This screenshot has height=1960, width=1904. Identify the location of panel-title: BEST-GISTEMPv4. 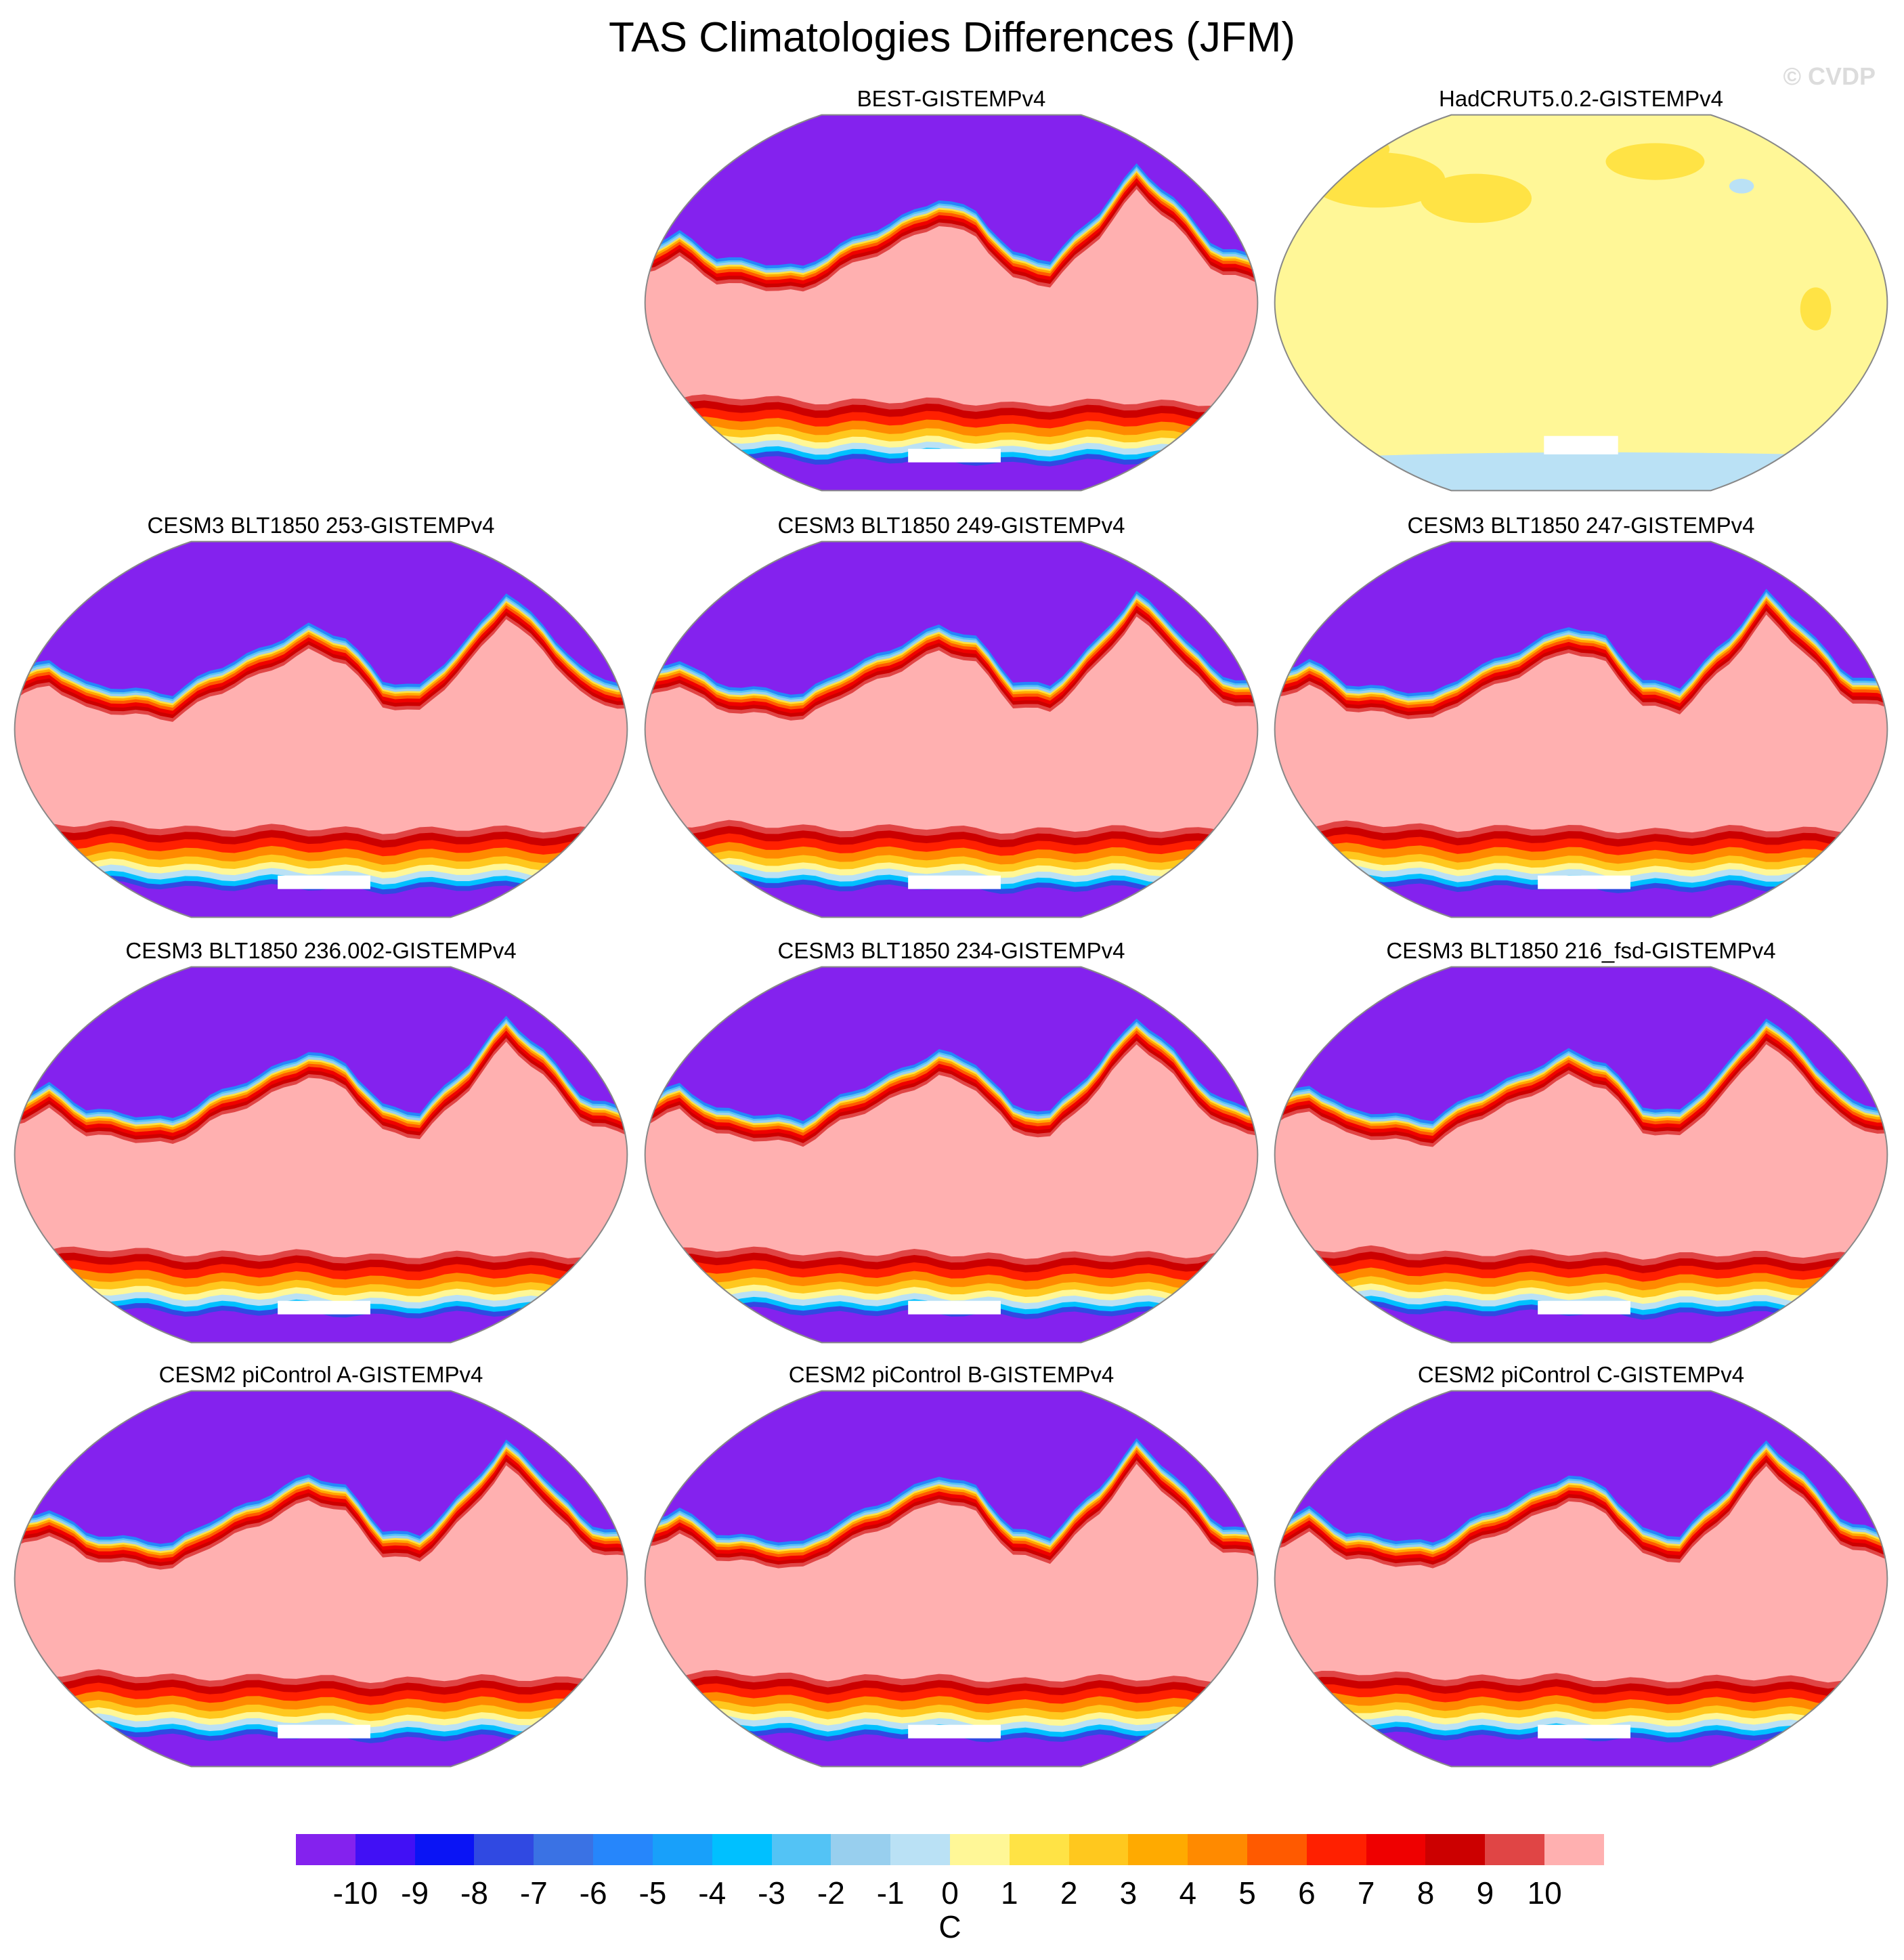
(952, 98).